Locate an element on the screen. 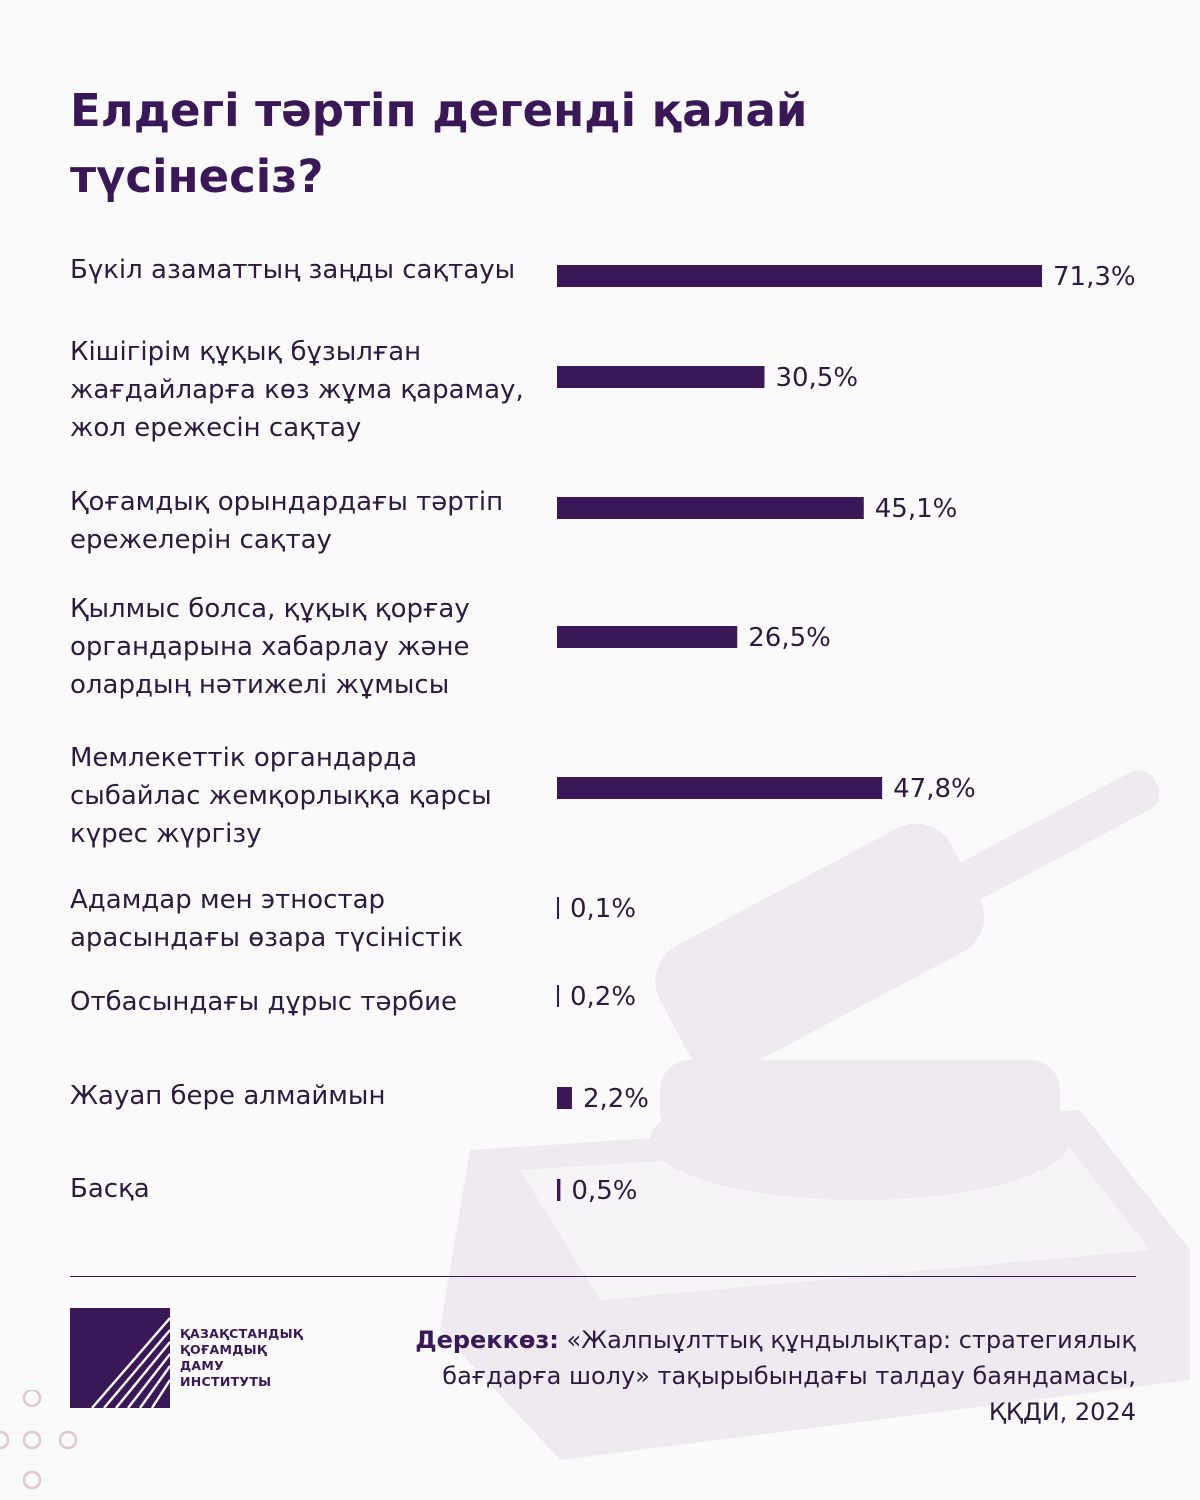 The height and width of the screenshot is (1500, 1200). category-label: жол ережесін сақтау is located at coordinates (215, 428).